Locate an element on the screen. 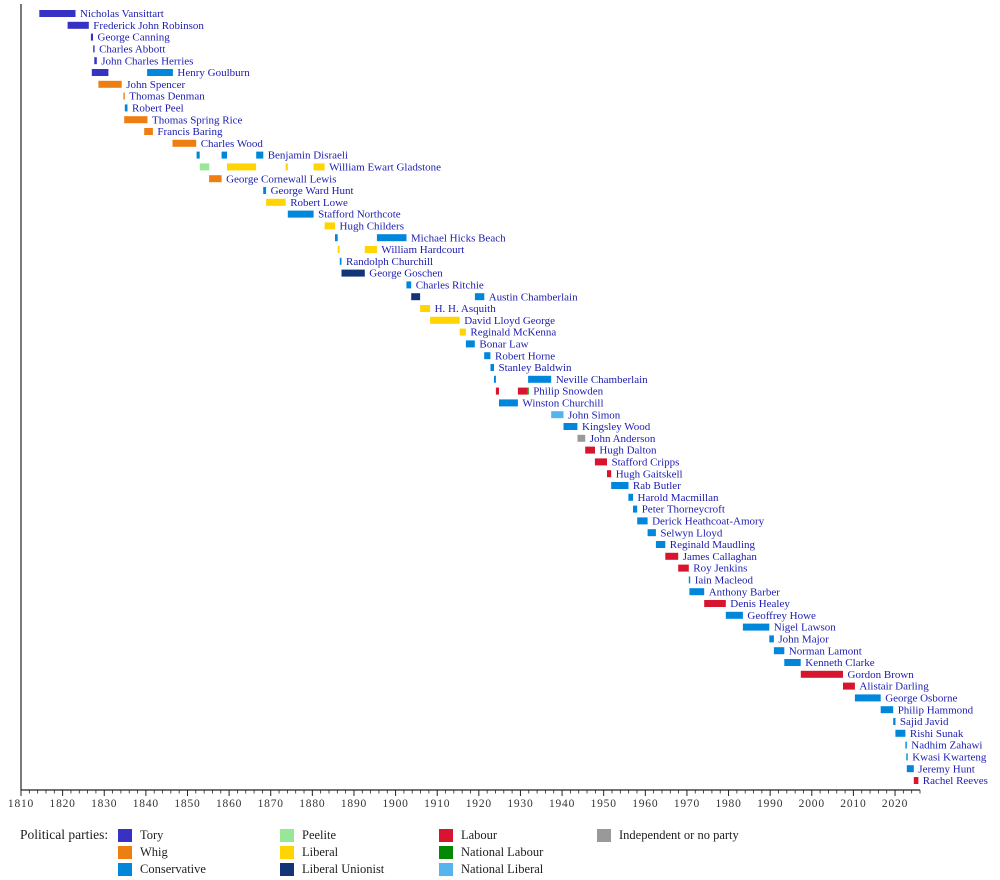  x-tick-label: 1840 is located at coordinates (146, 804).